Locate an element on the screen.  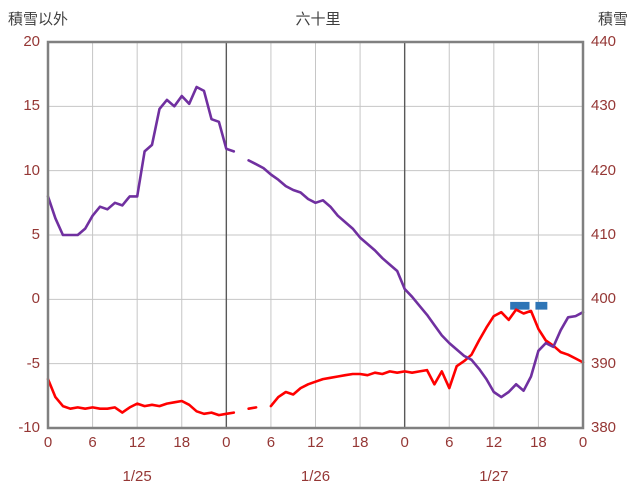
y-right-tick-label: 380 is located at coordinates (604, 427).